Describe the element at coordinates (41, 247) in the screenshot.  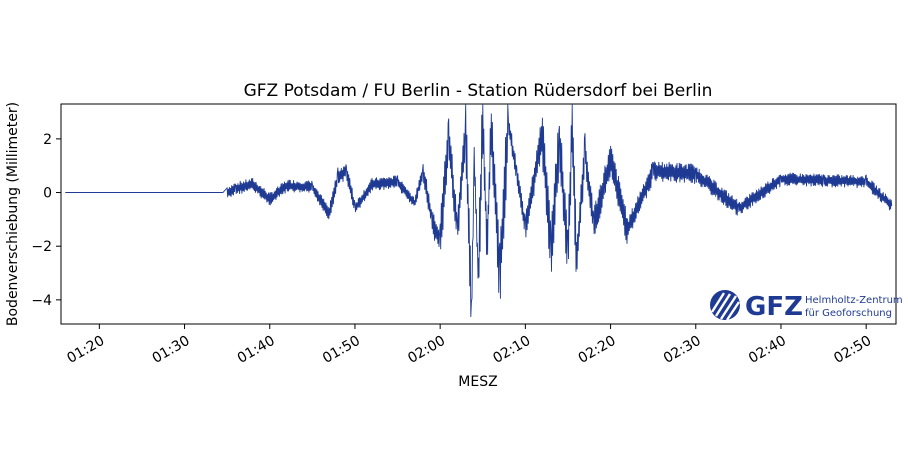
I see `y-tick-label: −2` at that location.